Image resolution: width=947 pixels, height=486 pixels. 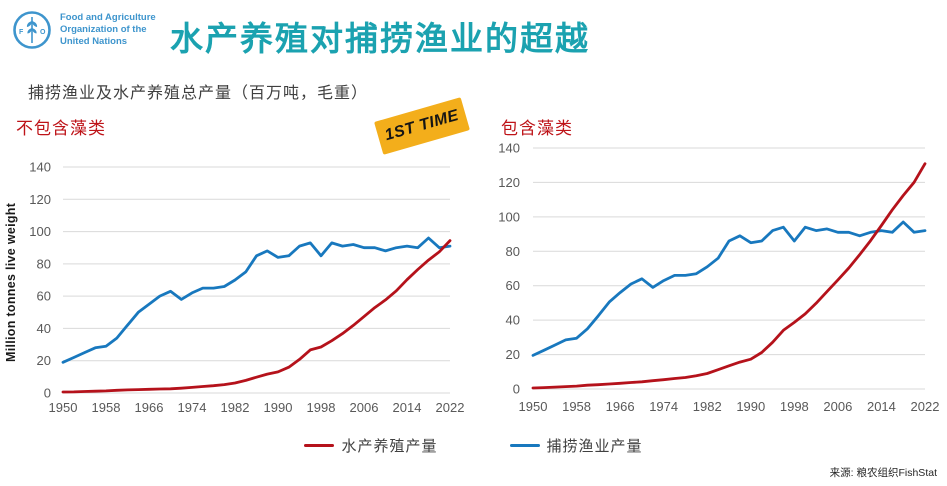 What do you see at coordinates (389, 446) in the screenshot?
I see `legend-label: 水产养殖产量` at bounding box center [389, 446].